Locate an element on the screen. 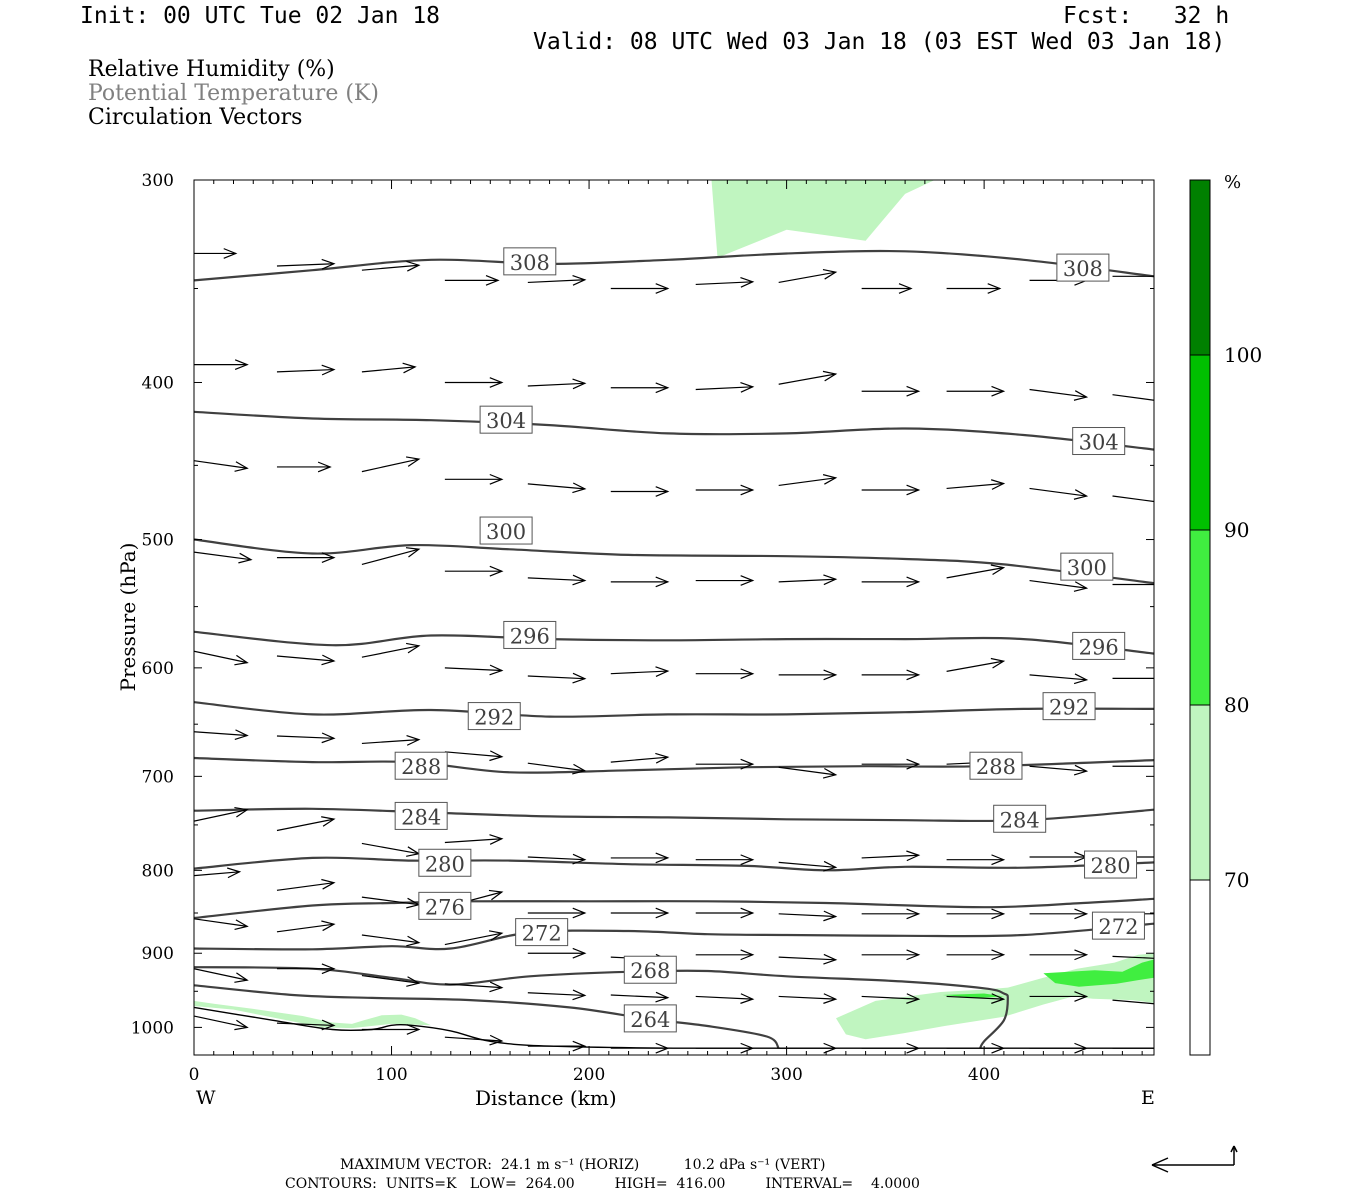 This screenshot has width=1350, height=1200. y-tick-label: 900 is located at coordinates (158, 954).